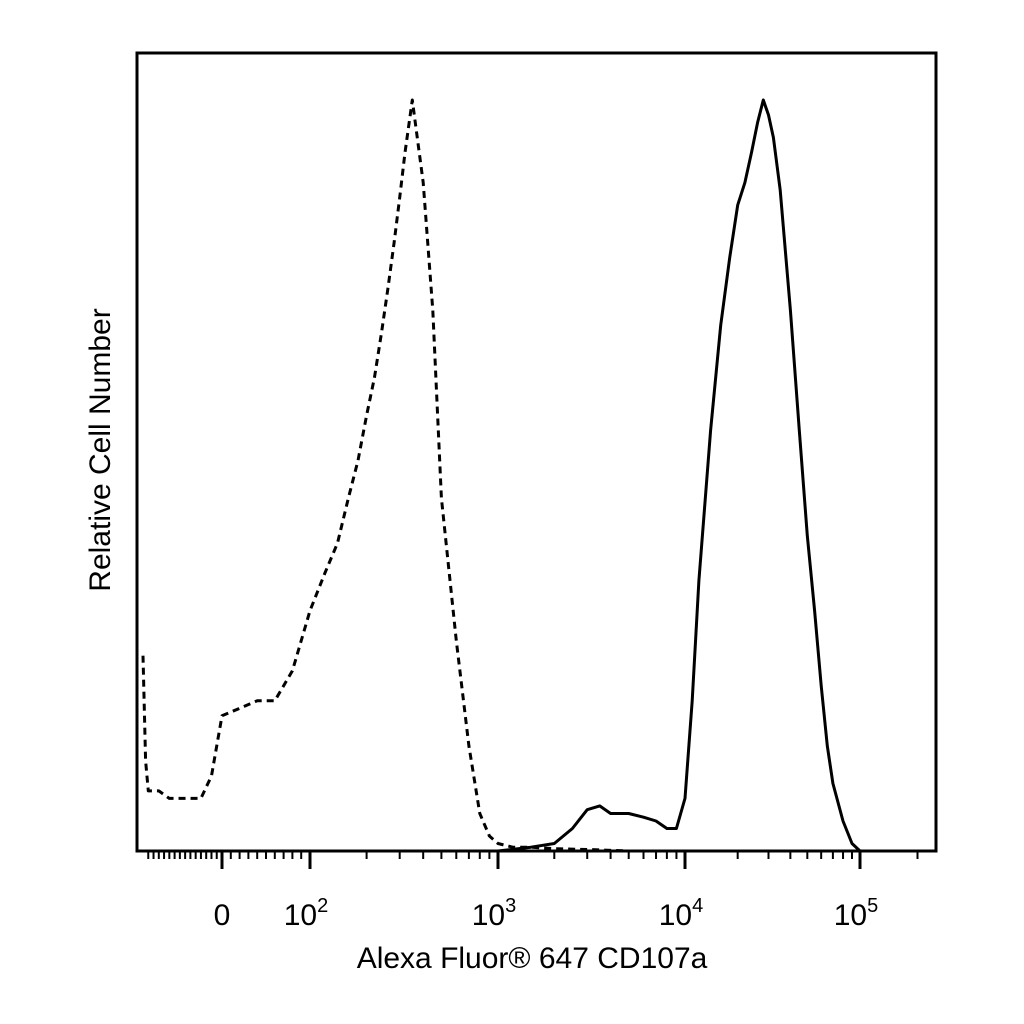 This screenshot has width=1024, height=1024. I want to click on x-tick-label: 10³, so click(494, 913).